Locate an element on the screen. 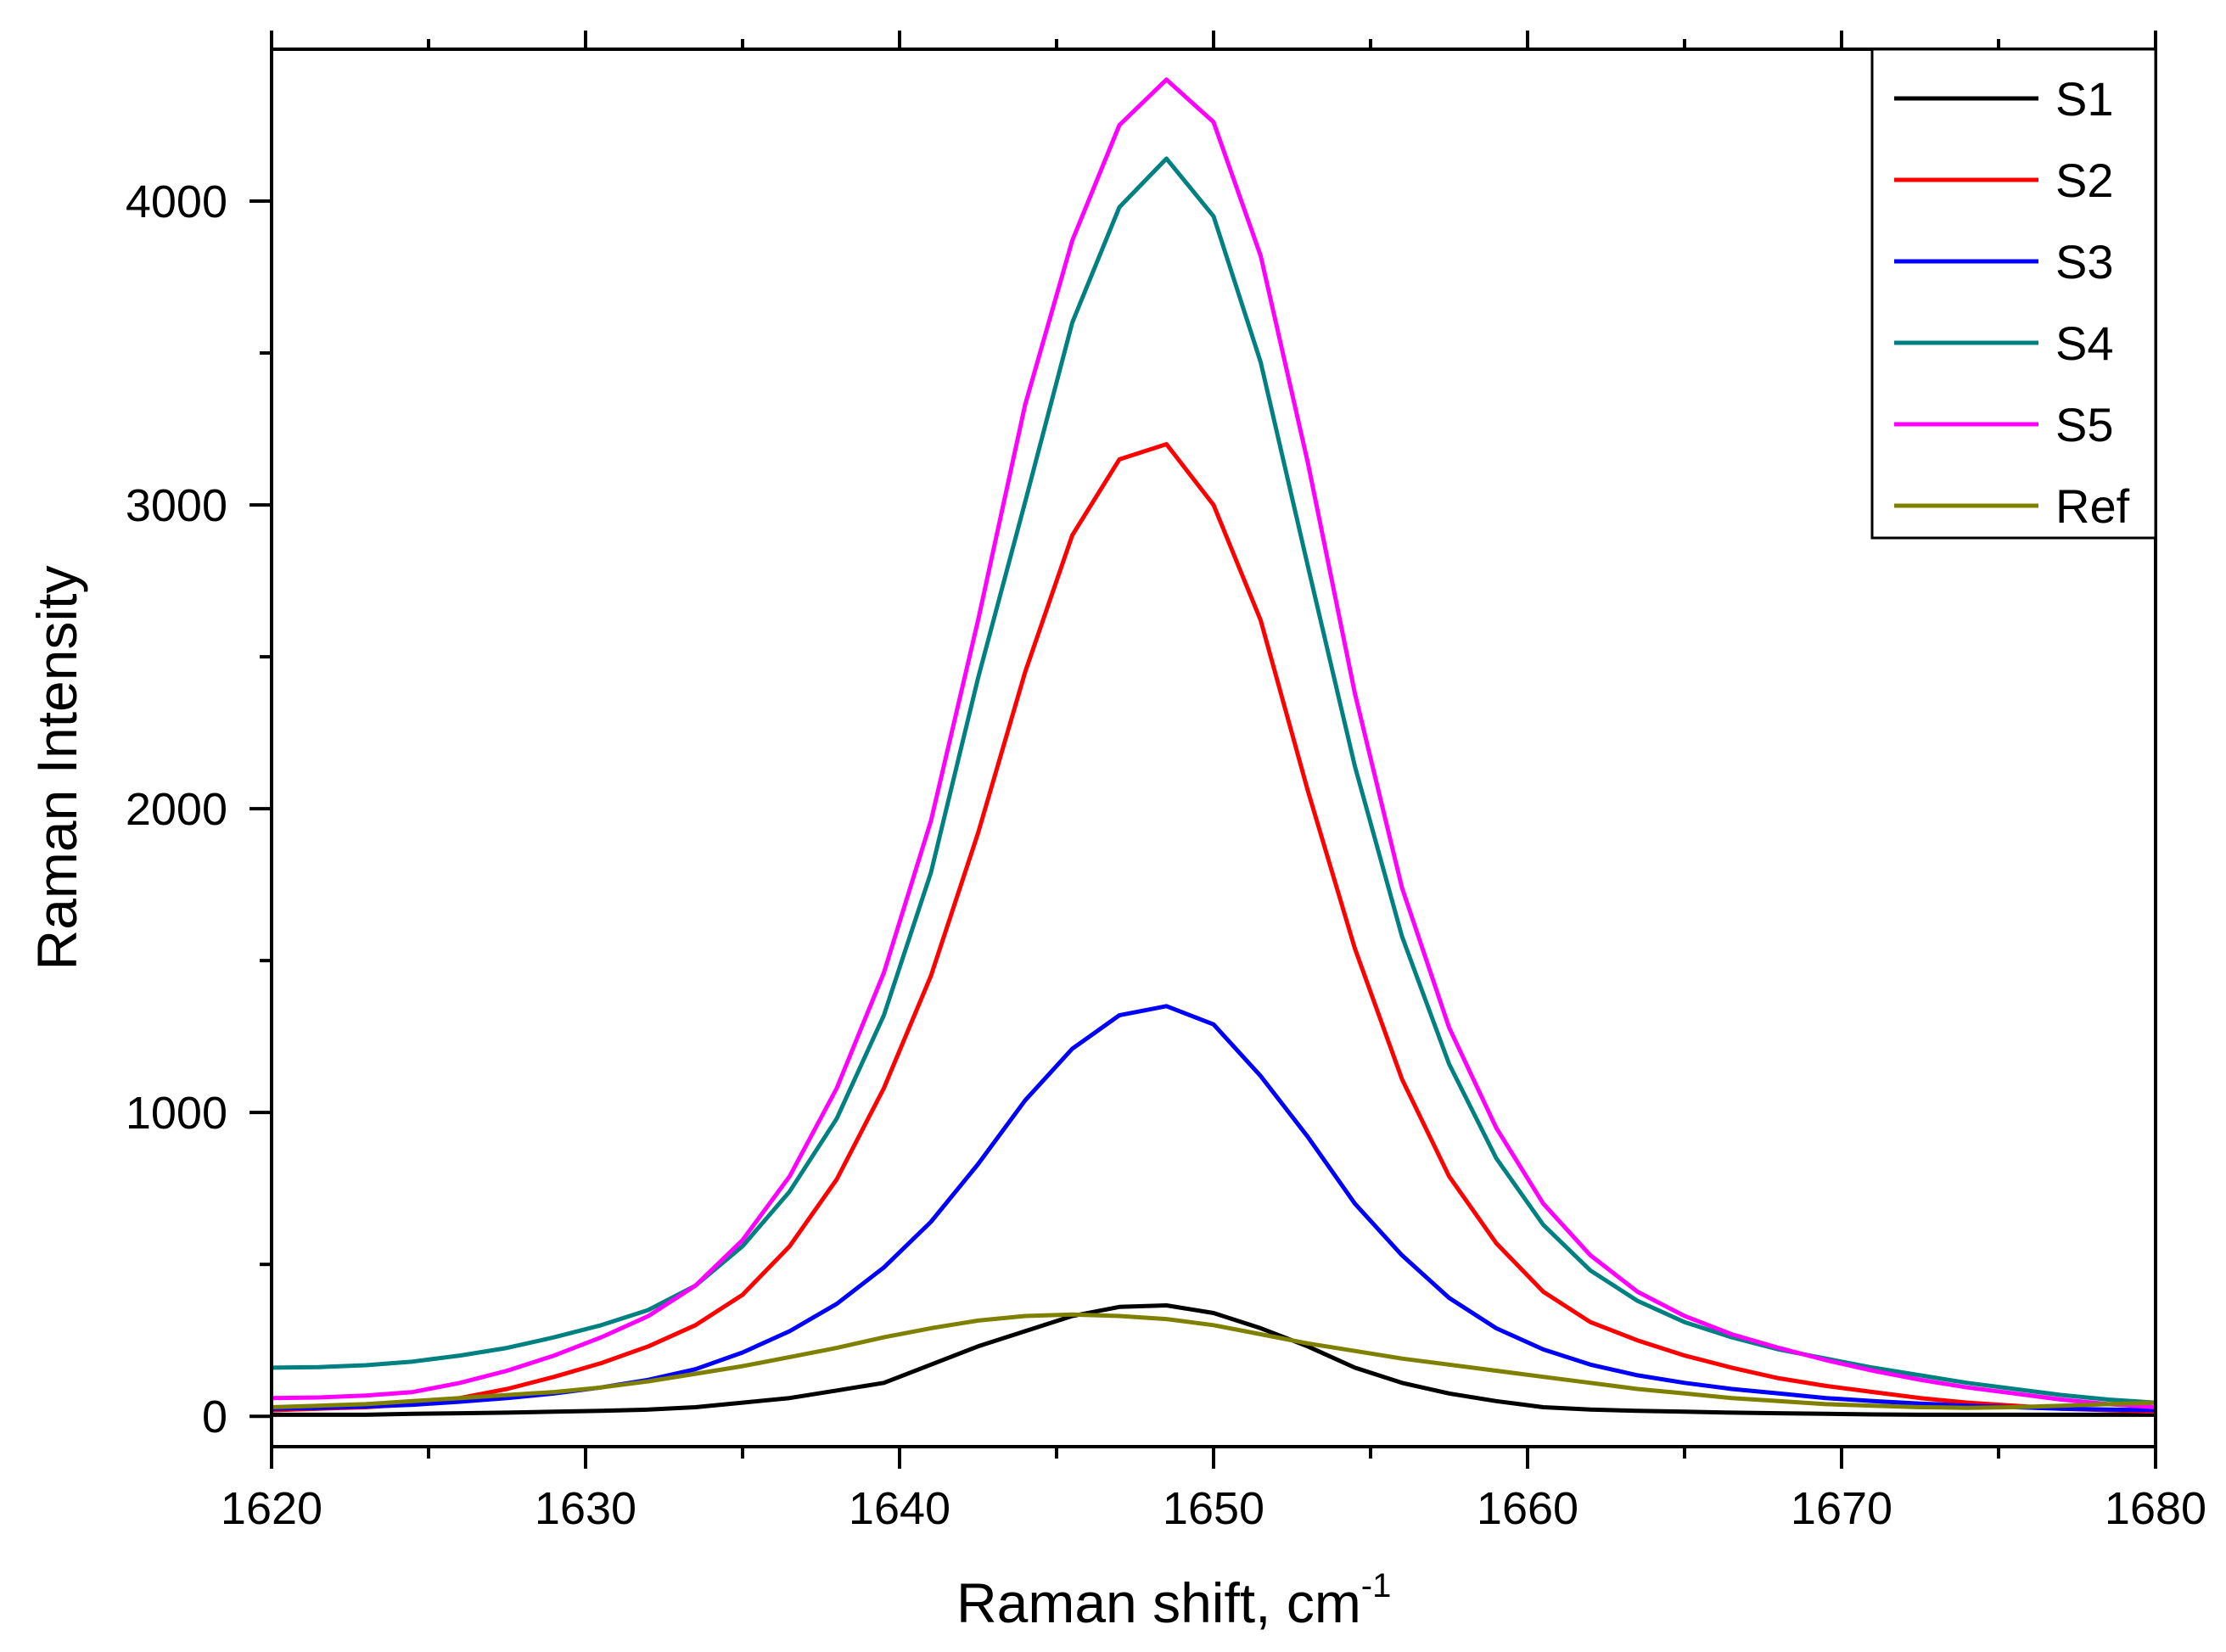 The image size is (2226, 1652). x-tick-label: 1660 is located at coordinates (1527, 1508).